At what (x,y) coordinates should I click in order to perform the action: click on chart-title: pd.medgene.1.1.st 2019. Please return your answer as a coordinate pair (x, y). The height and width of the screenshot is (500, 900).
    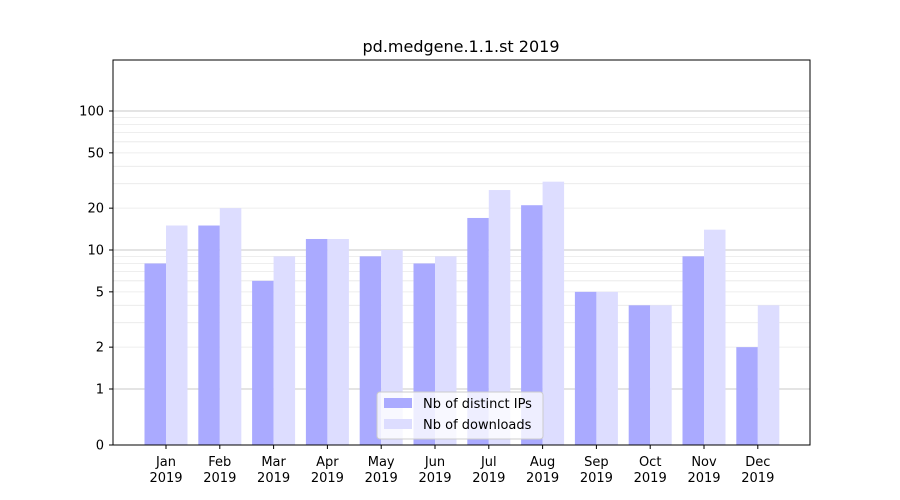
    Looking at the image, I should click on (461, 46).